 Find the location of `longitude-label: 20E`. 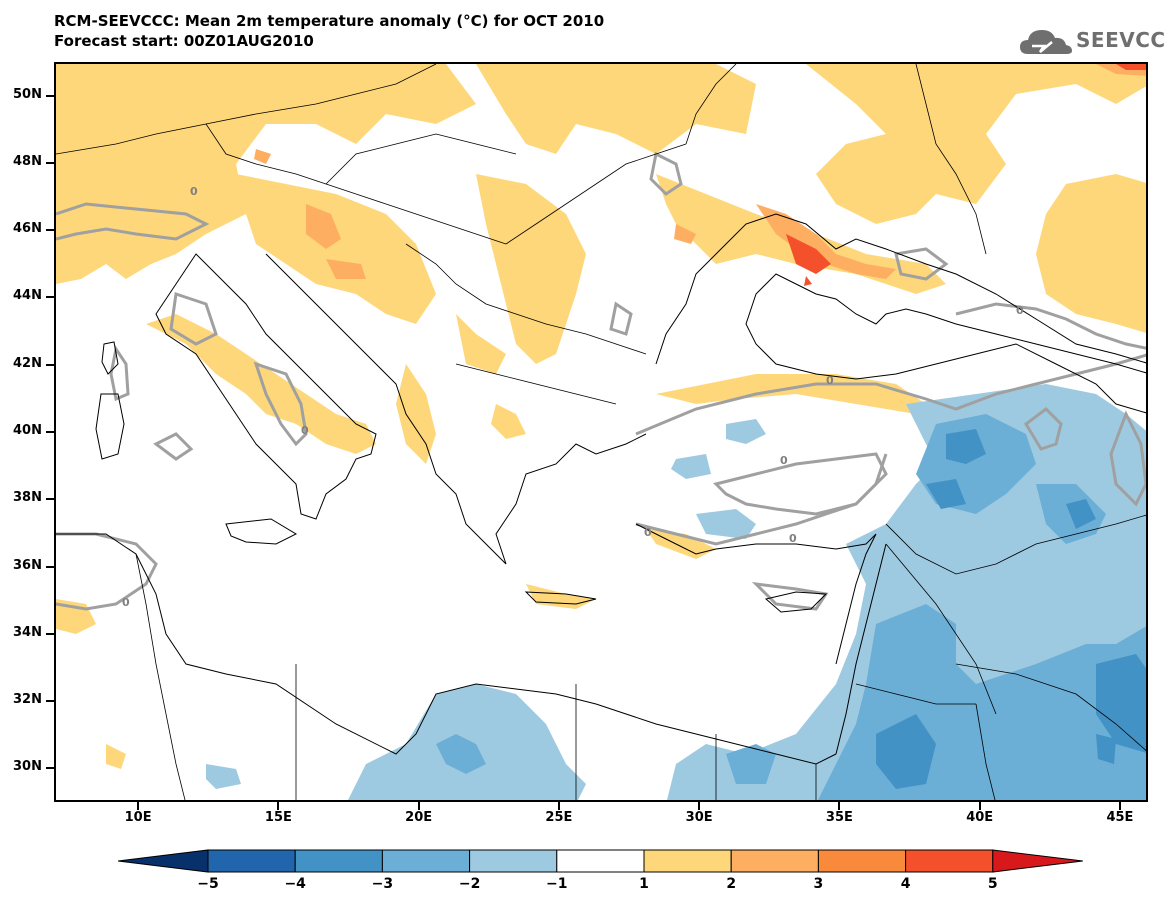

longitude-label: 20E is located at coordinates (419, 817).